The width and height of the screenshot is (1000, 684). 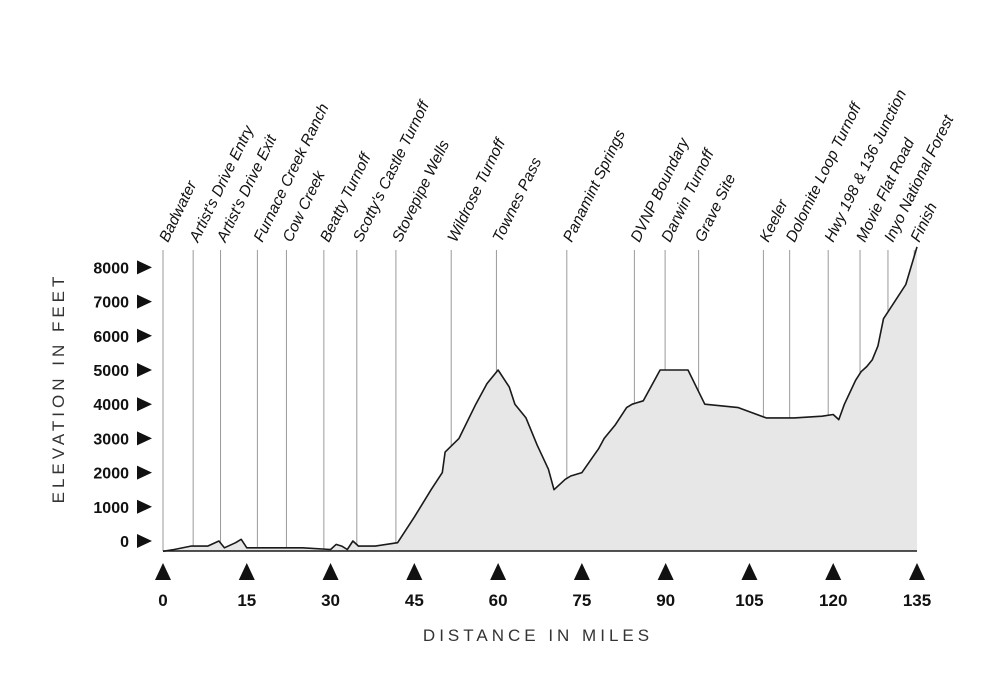 I want to click on x-tick-label: 15, so click(x=246, y=600).